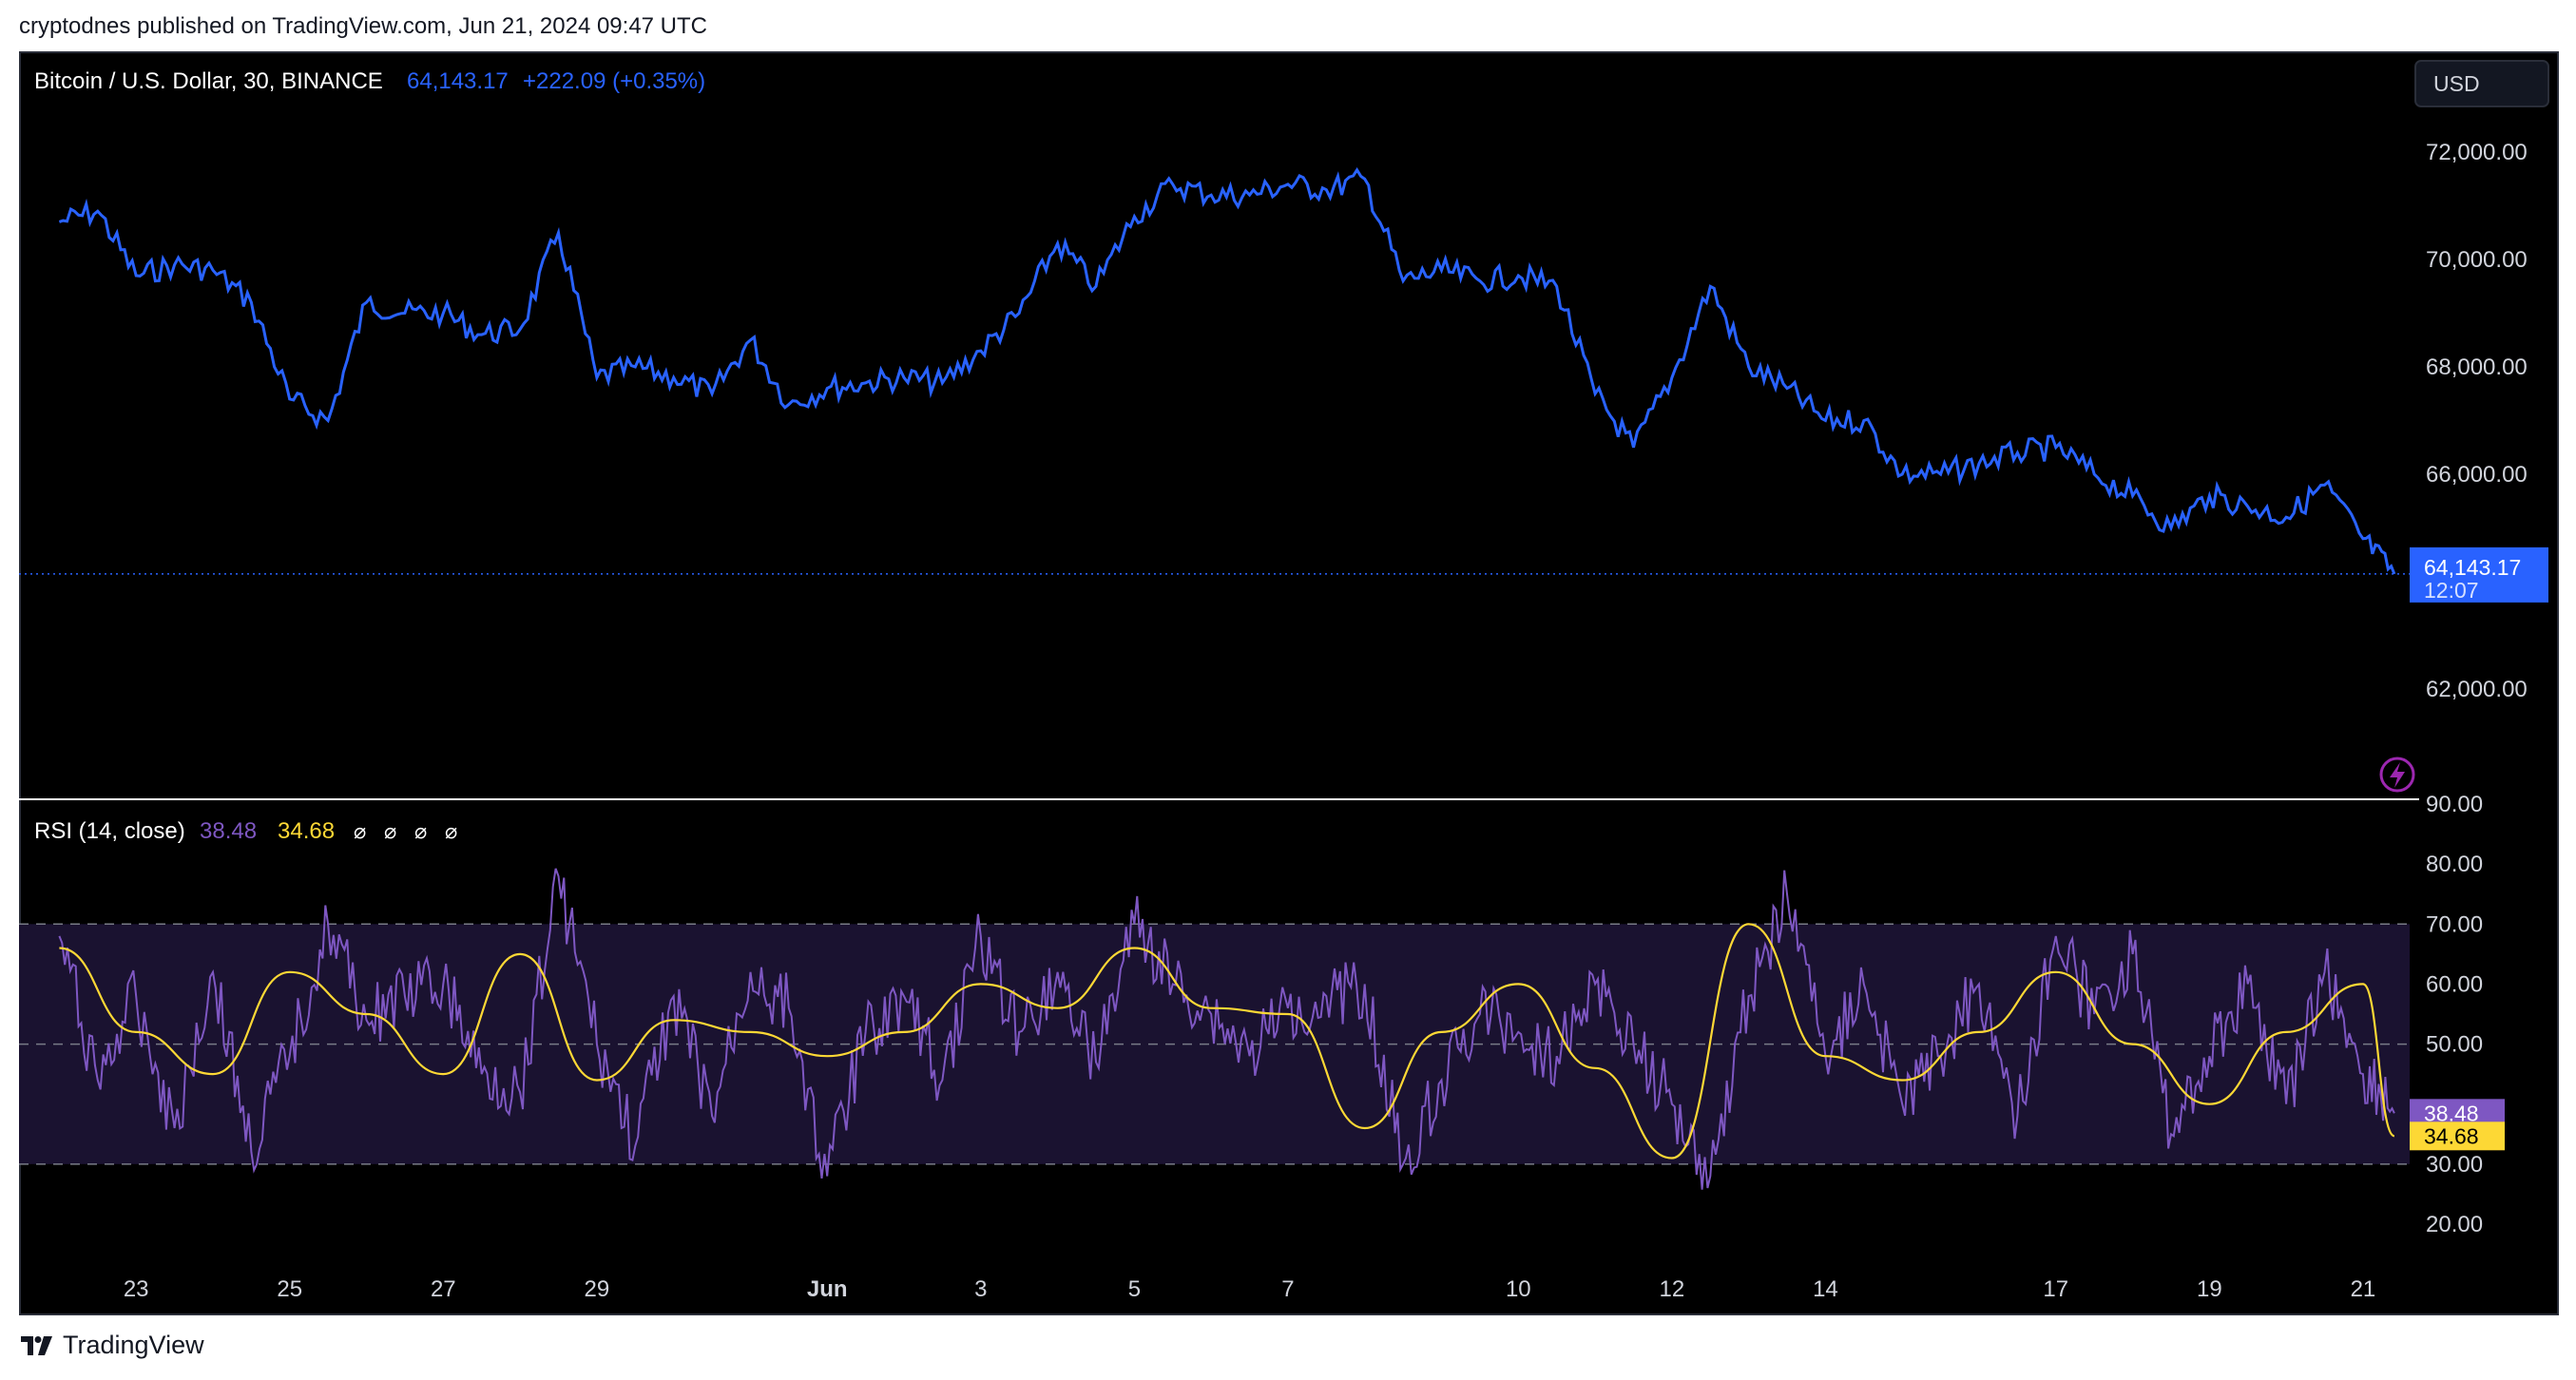  I want to click on time-axis: 23 25 27 29 Jun 3 5 7 10 12 14 17 19 21, so click(1249, 1289).